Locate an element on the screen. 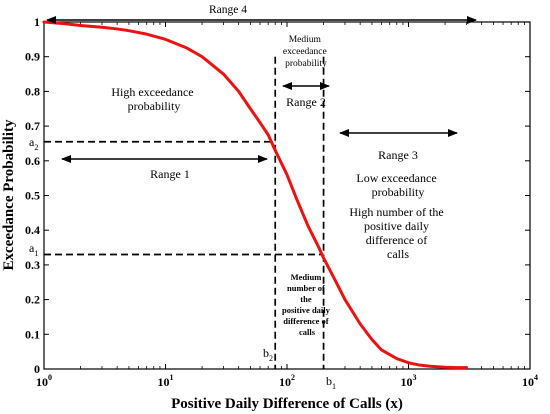  range3-label: Range 3 is located at coordinates (398, 155).